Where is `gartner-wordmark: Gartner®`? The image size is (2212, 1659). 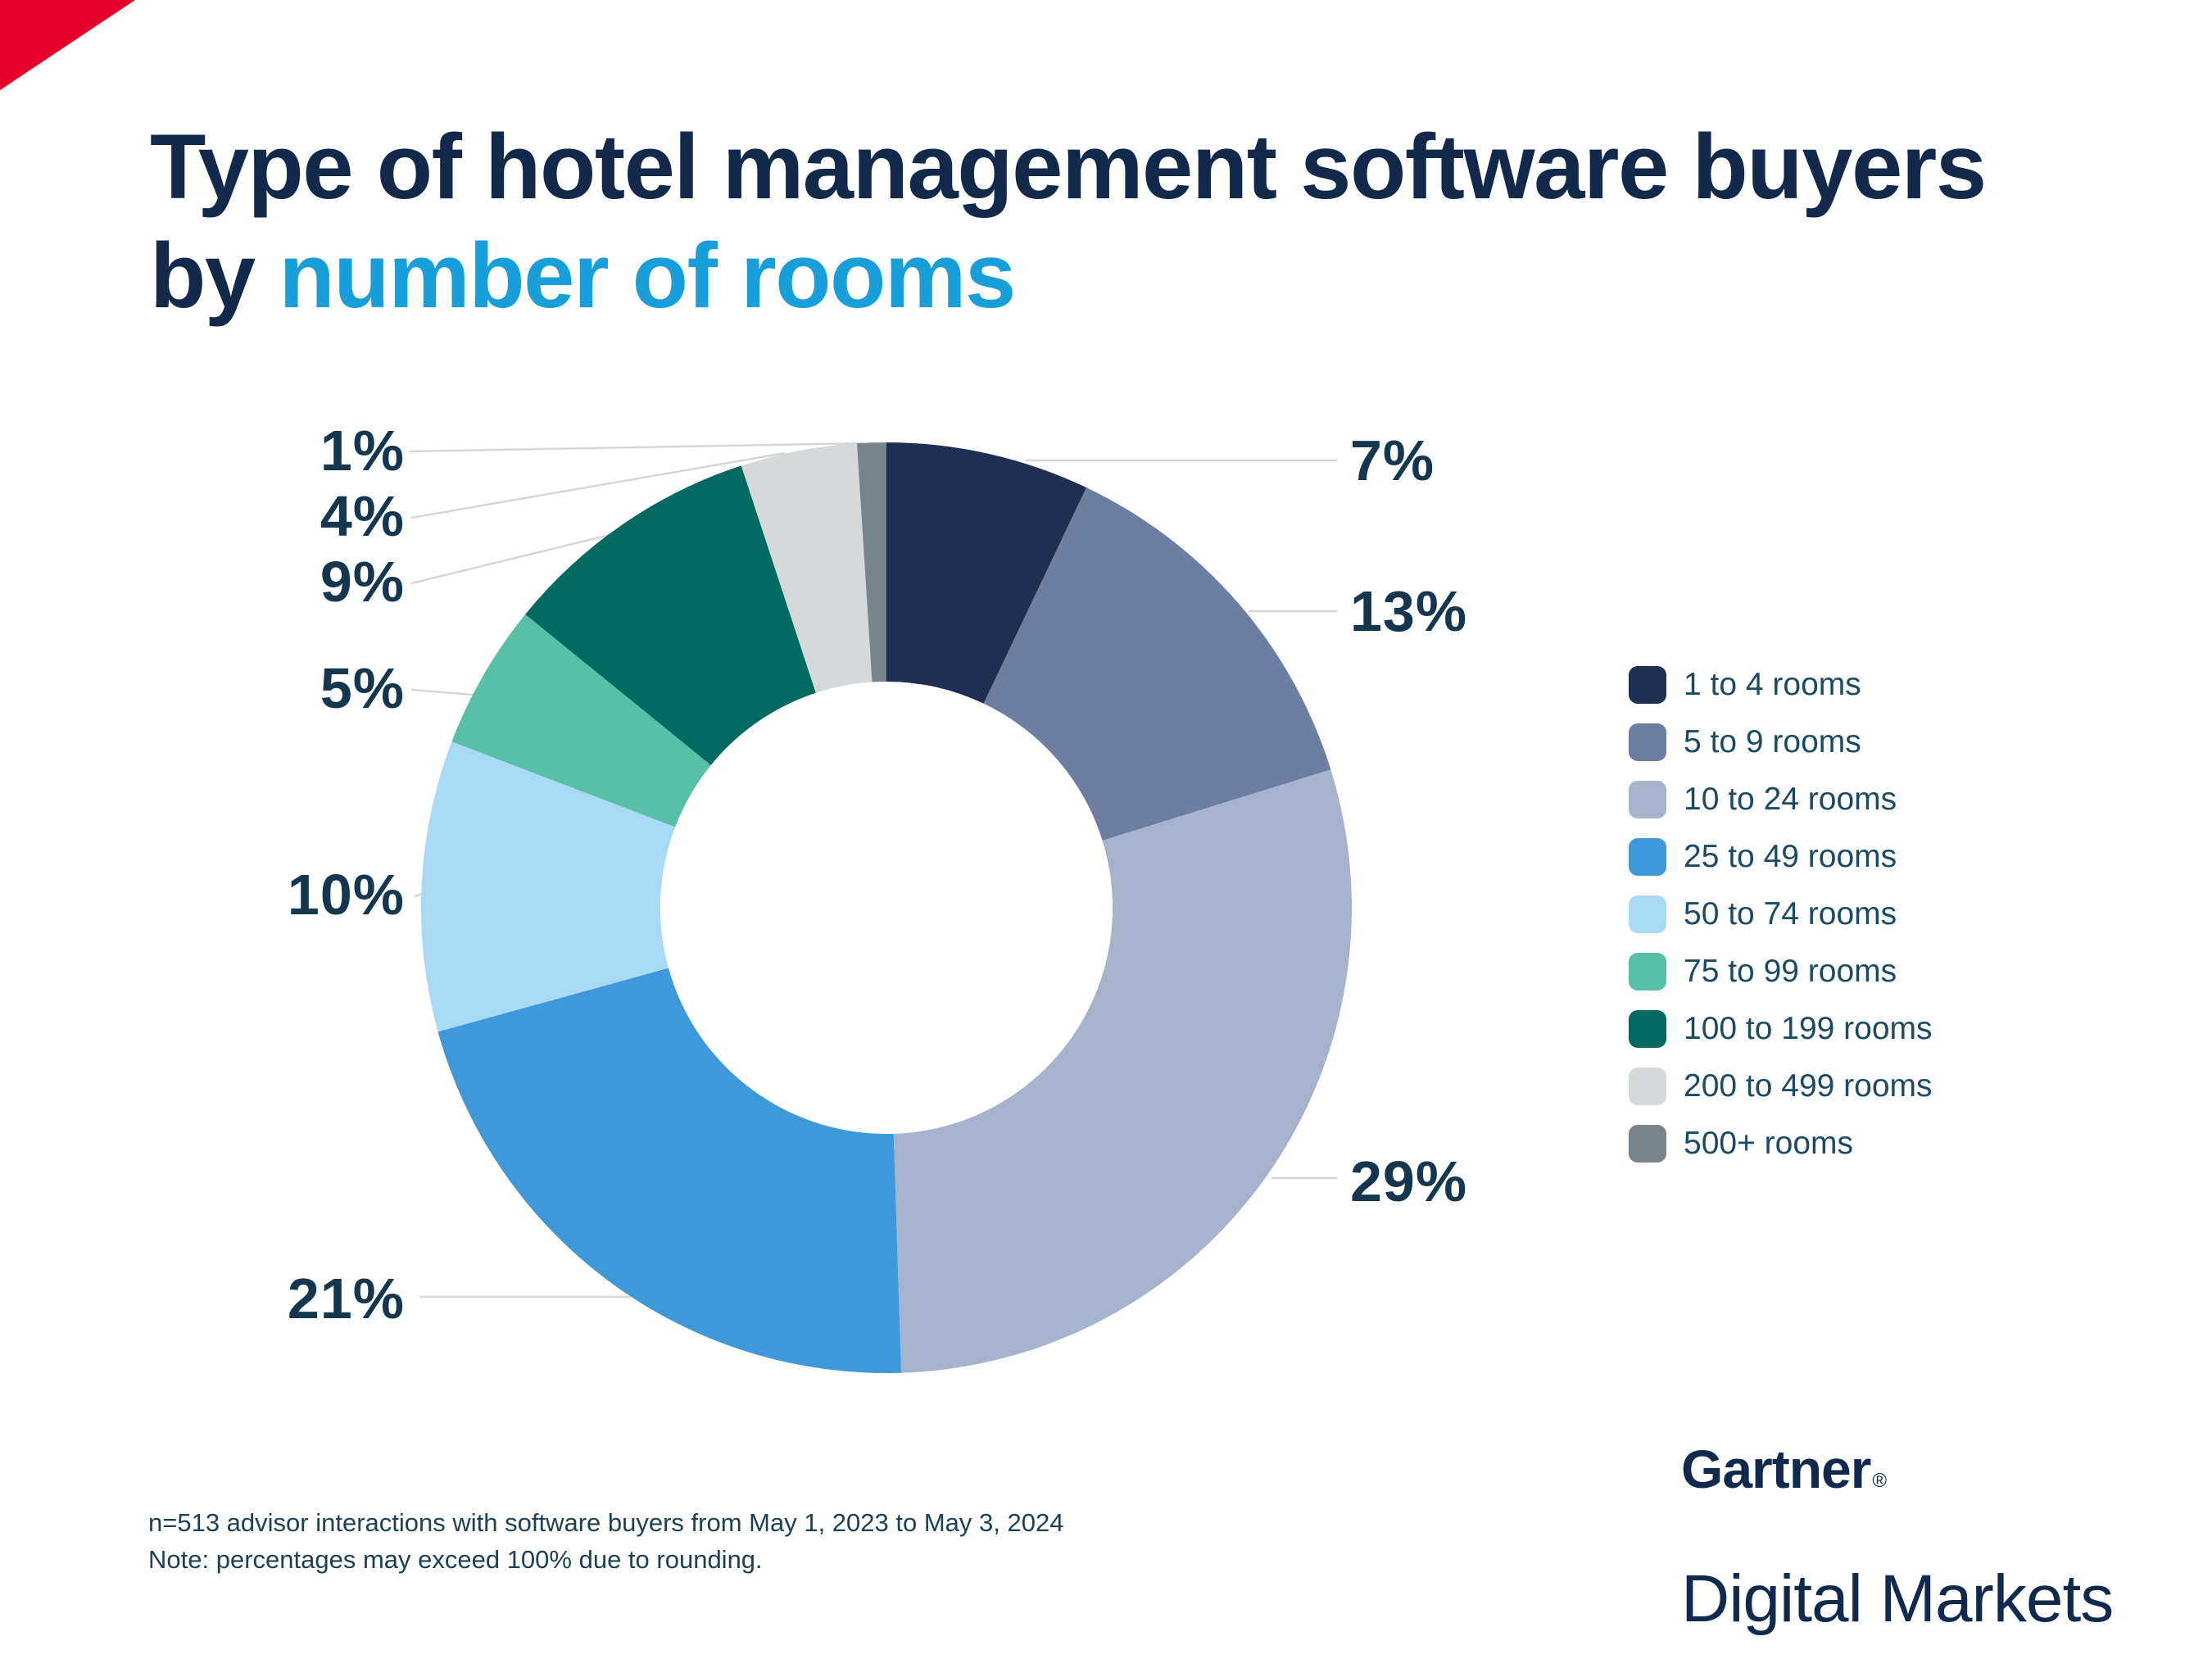
gartner-wordmark: Gartner® is located at coordinates (1897, 1475).